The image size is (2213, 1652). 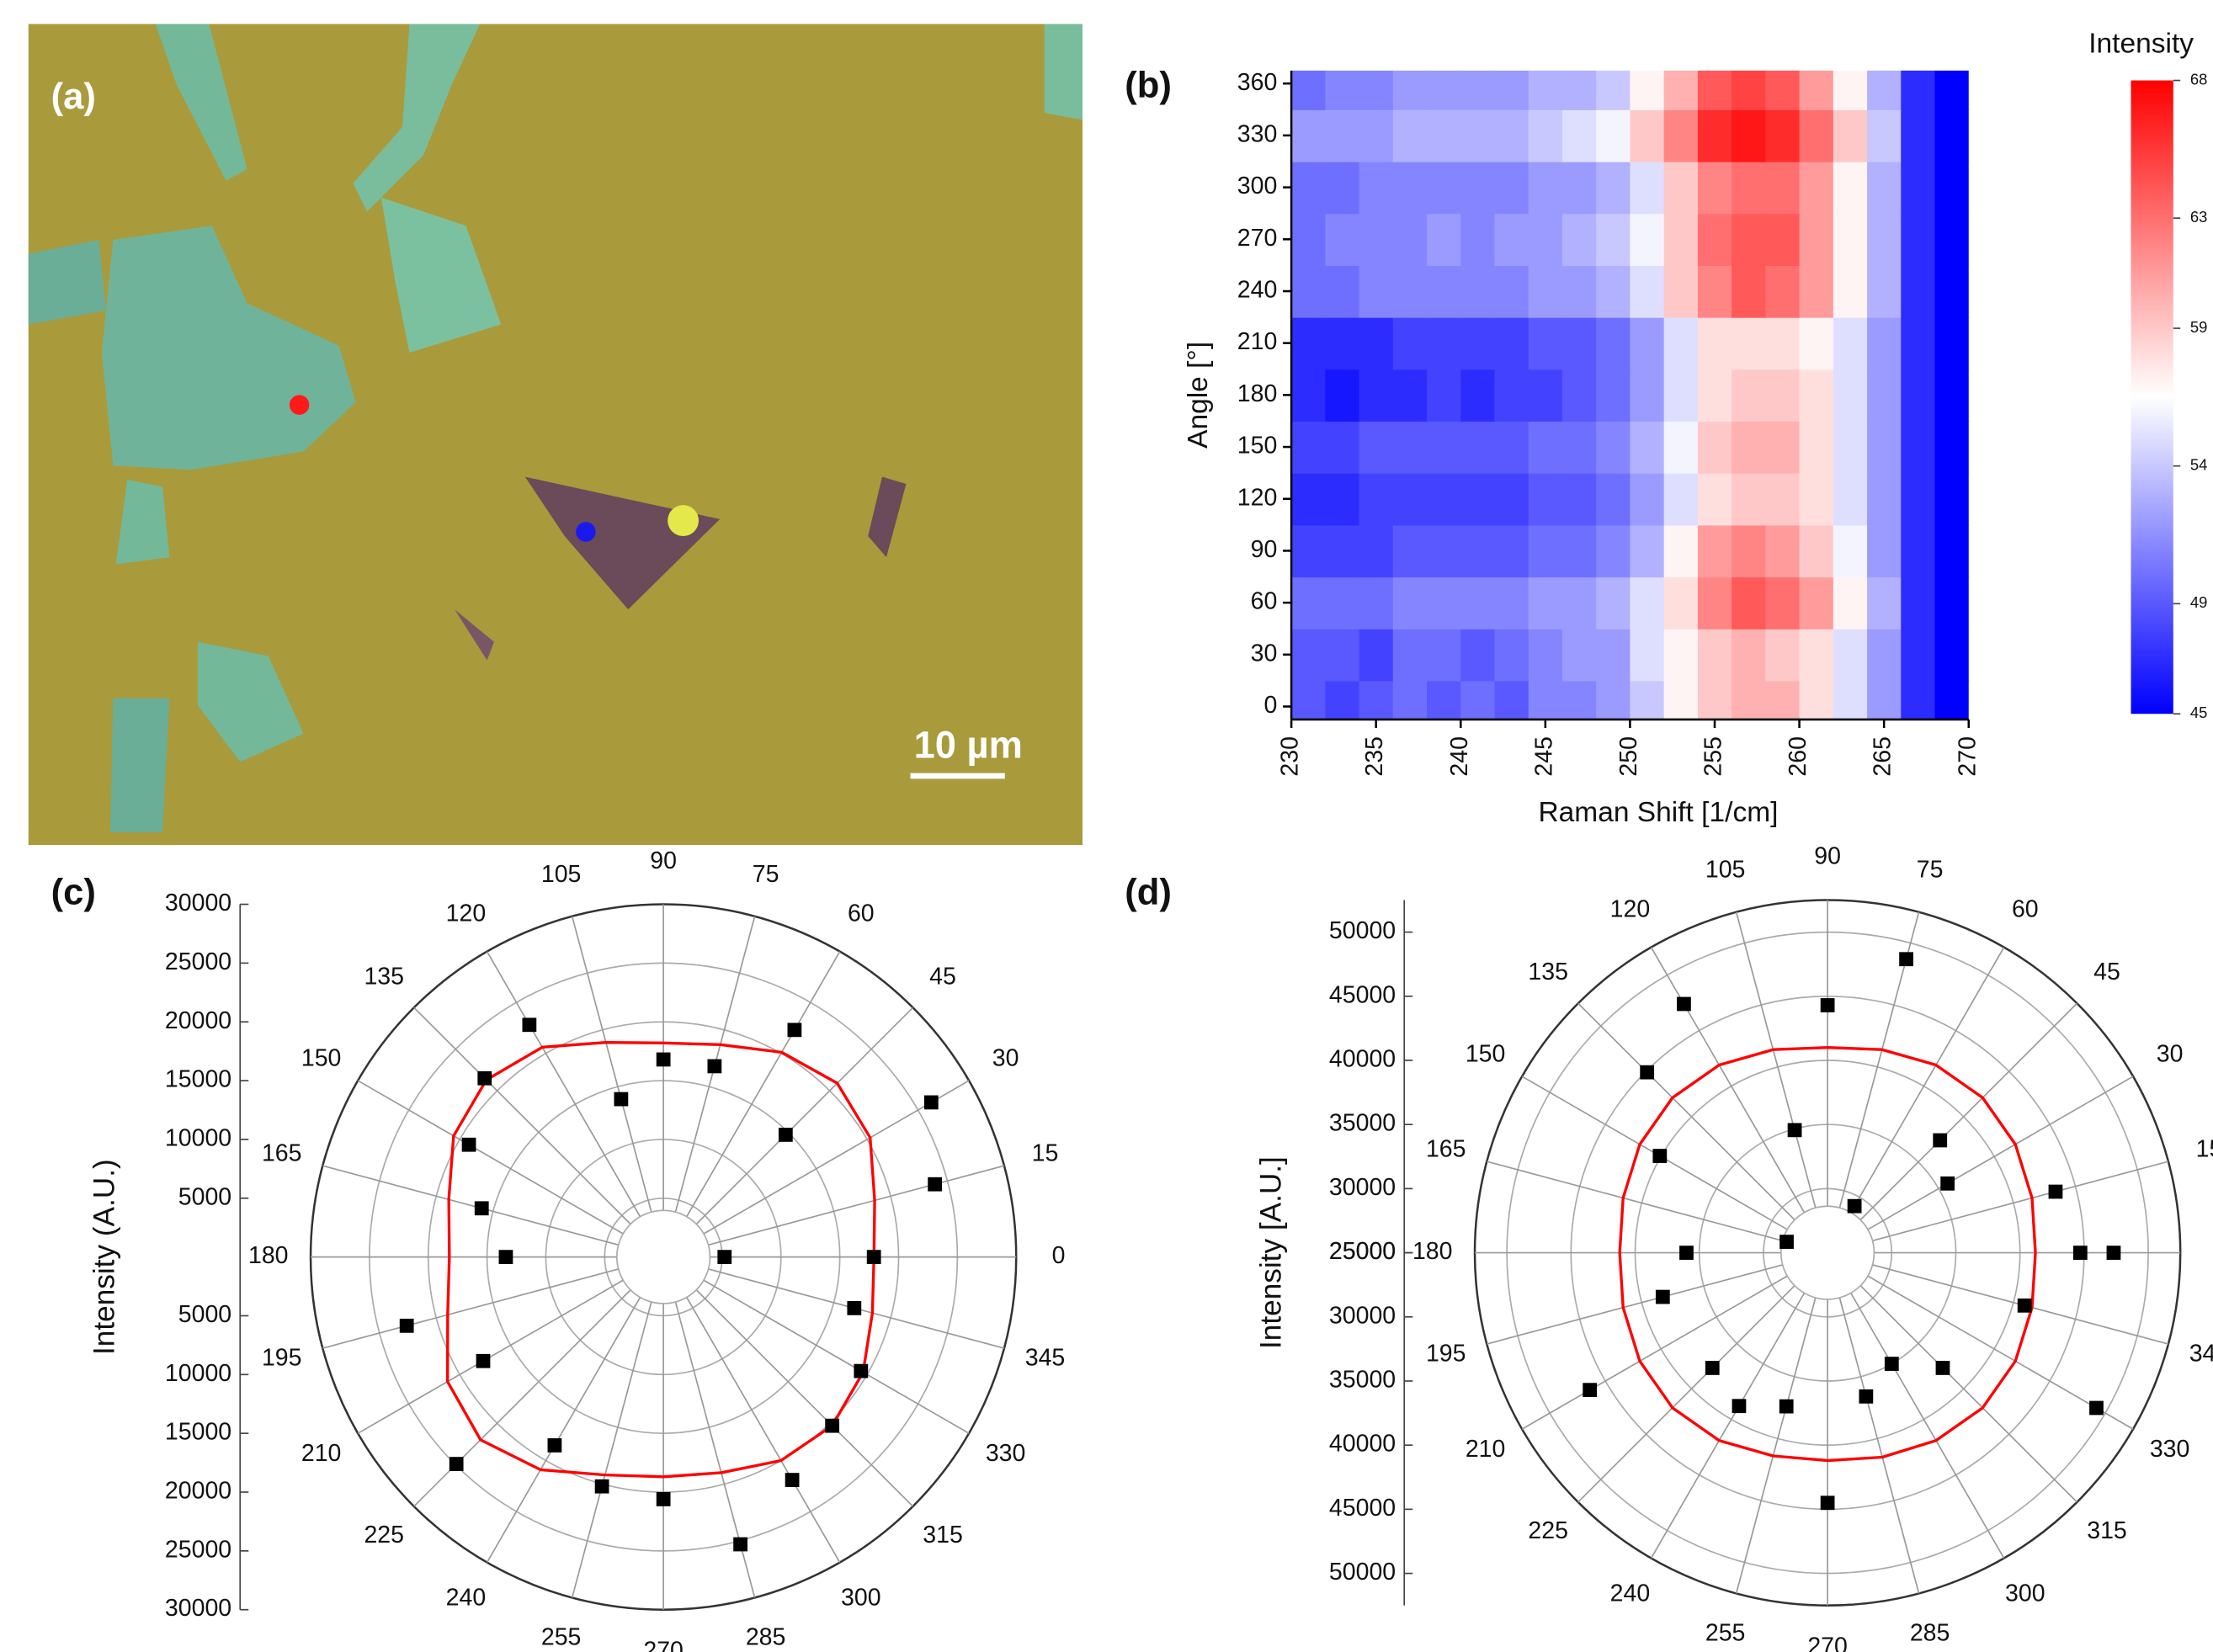 I want to click on theta-tick-label: 195, so click(x=282, y=1358).